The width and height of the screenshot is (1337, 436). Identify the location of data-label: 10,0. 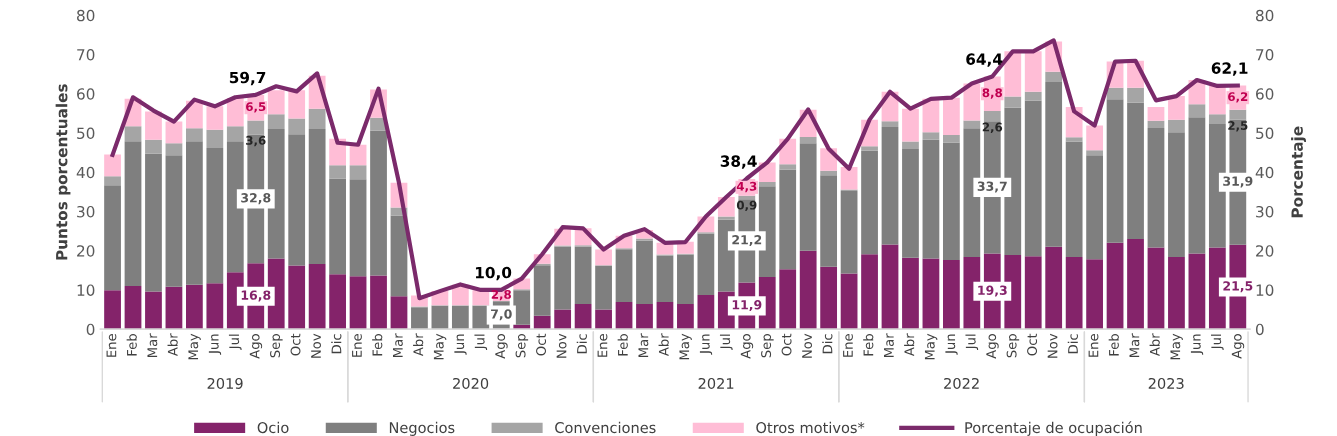
(493, 273).